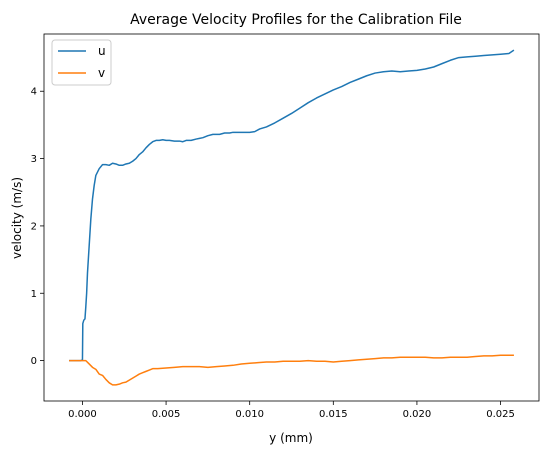 The image size is (554, 455). Describe the element at coordinates (34, 294) in the screenshot. I see `y-tick-label: 1` at that location.